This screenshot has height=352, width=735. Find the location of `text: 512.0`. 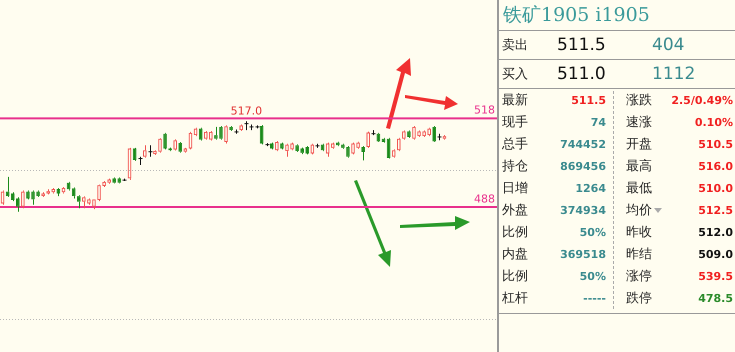

text: 512.0 is located at coordinates (715, 232).